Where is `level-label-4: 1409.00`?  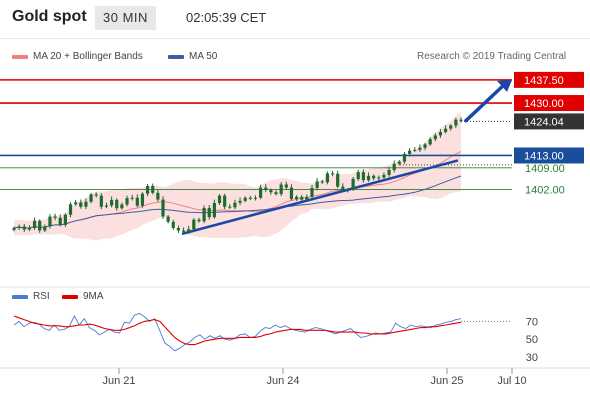
level-label-4: 1409.00 is located at coordinates (545, 169).